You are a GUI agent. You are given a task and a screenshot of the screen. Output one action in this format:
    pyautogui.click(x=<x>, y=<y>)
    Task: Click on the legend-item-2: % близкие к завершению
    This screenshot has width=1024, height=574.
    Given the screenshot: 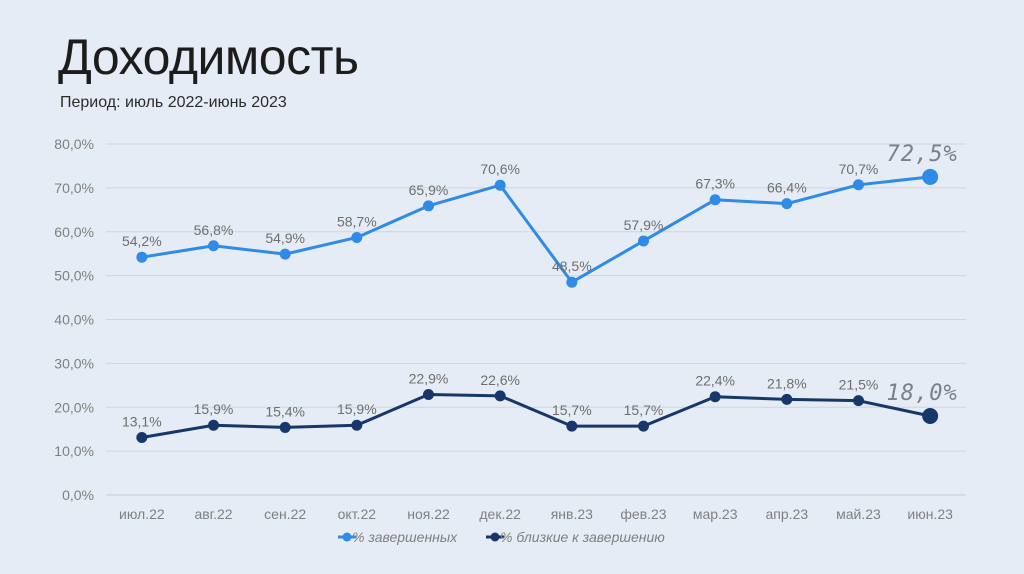 What is the action you would take?
    pyautogui.click(x=575, y=537)
    